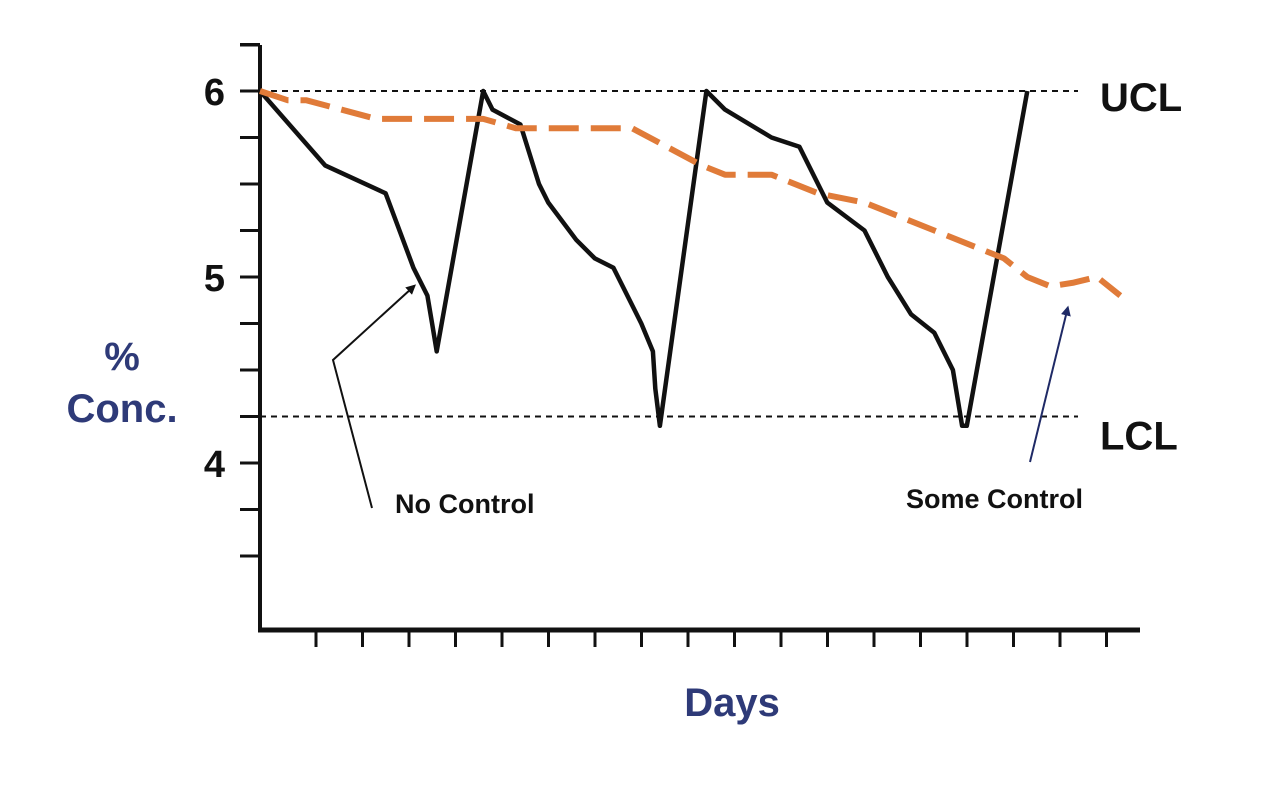 The height and width of the screenshot is (803, 1280). I want to click on y-tick-label: 4, so click(214, 465).